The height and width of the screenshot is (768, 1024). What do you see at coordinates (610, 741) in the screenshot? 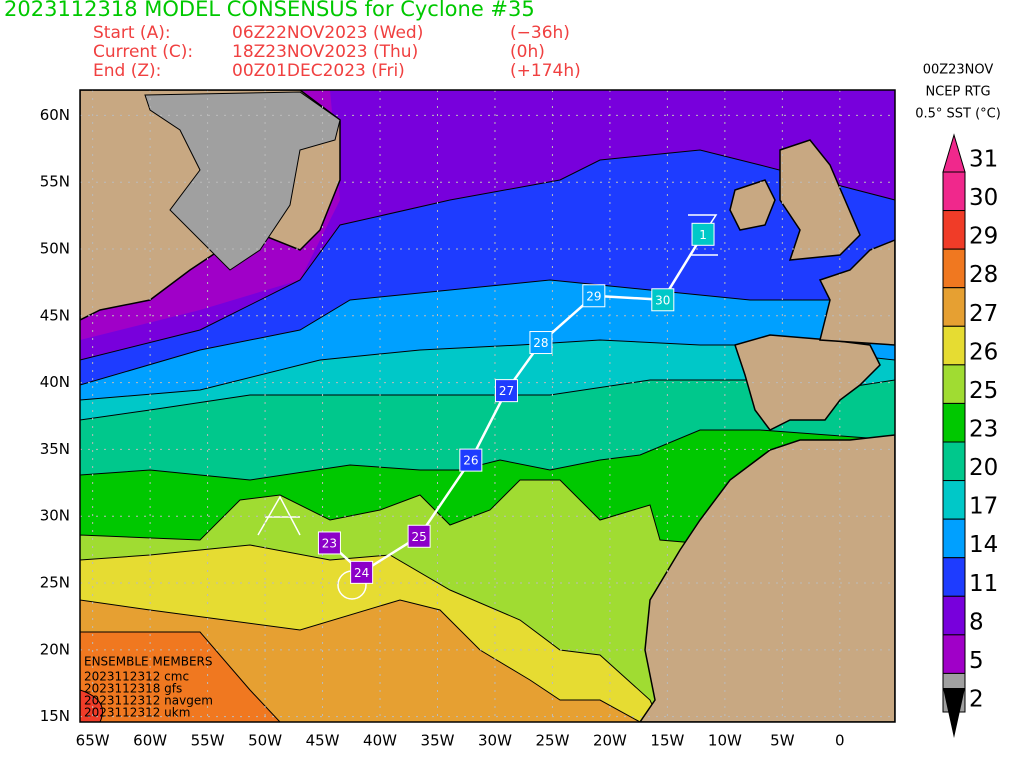
I see `x-tick-label: 20W` at bounding box center [610, 741].